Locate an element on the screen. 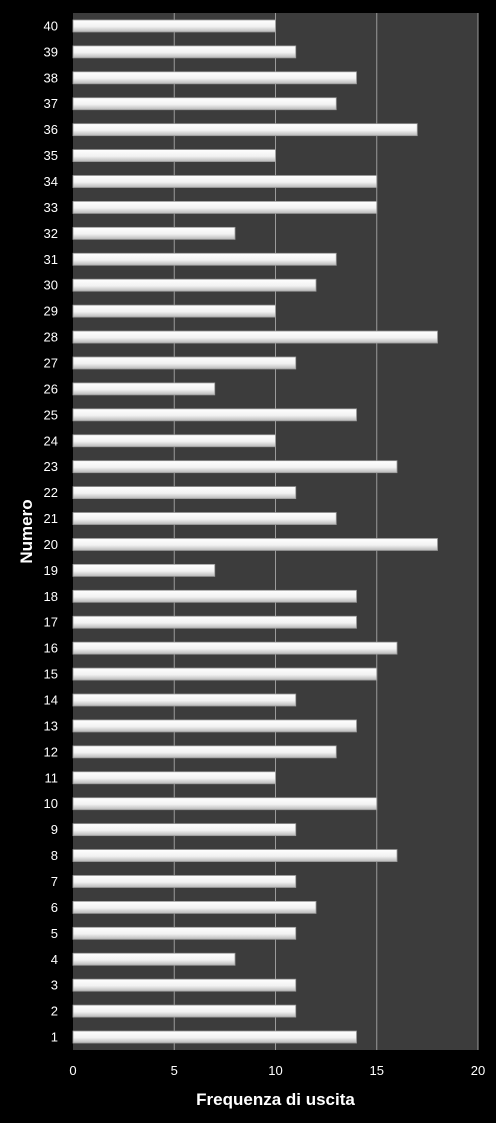 The height and width of the screenshot is (1123, 496). y-tick-label: 8 is located at coordinates (54, 855).